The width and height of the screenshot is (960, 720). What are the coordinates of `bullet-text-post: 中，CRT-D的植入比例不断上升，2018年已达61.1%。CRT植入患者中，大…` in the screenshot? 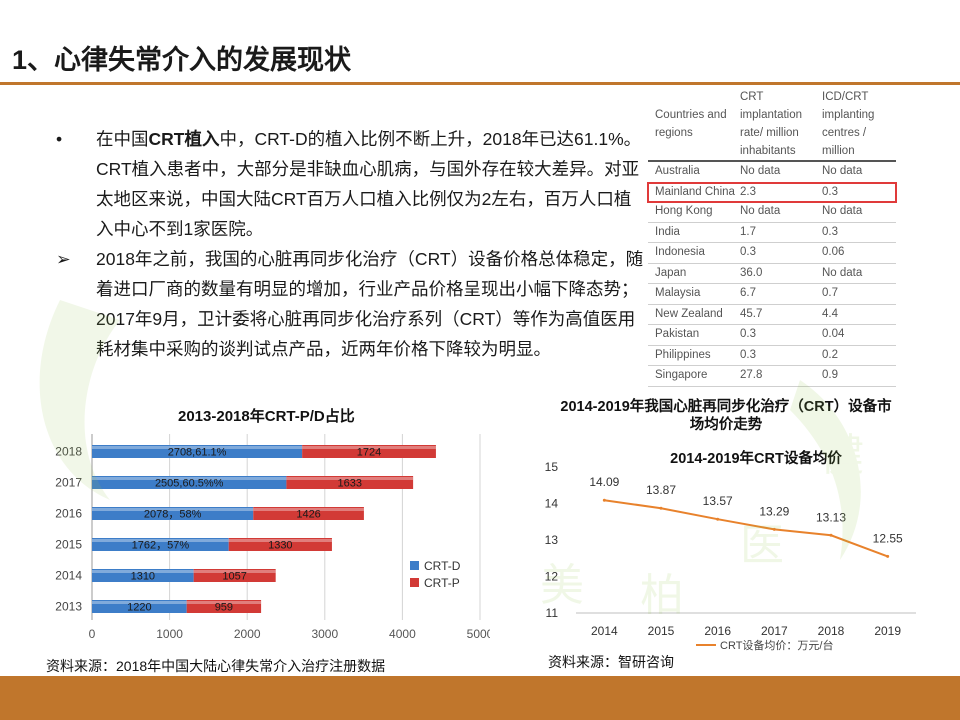 It's located at (369, 184).